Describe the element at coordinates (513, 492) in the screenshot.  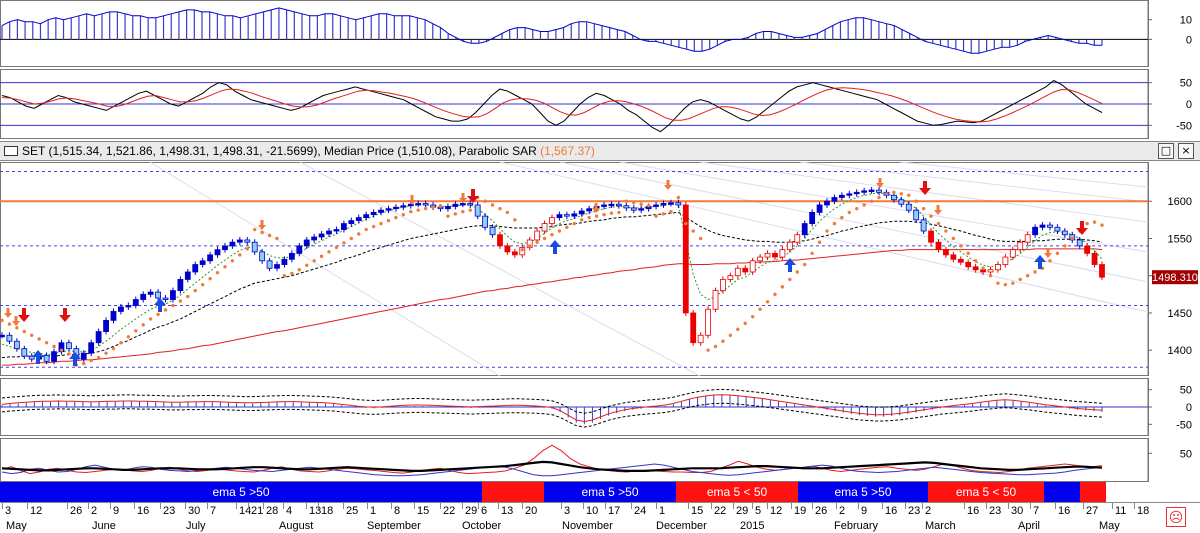
I see `trend-segment` at that location.